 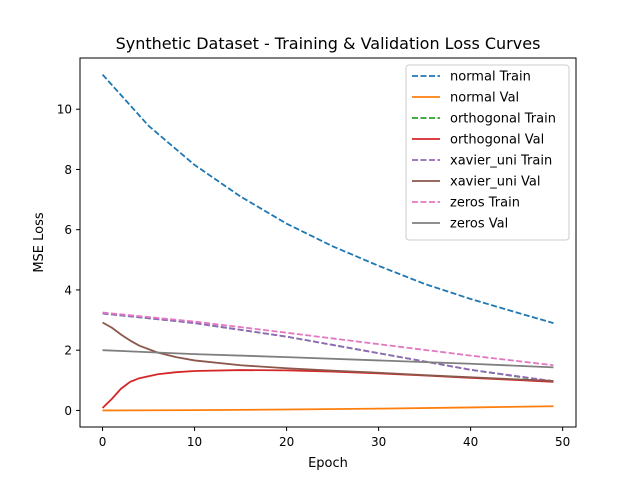 I want to click on legend-label: zeros Train, so click(x=485, y=203).